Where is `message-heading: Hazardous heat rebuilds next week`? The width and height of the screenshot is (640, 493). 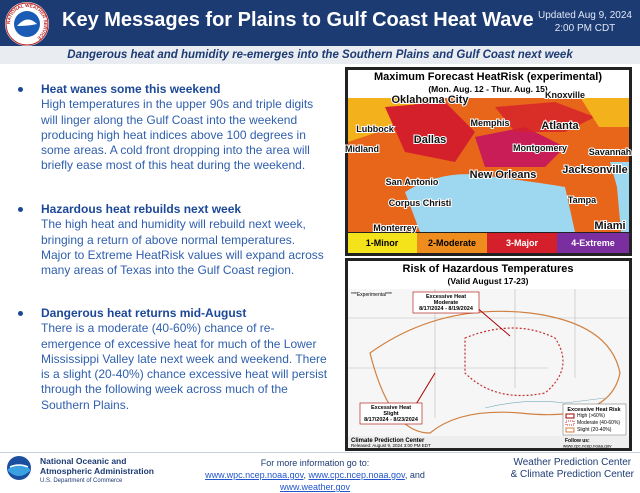
message-heading: Hazardous heat rebuilds next week is located at coordinates (173, 209).